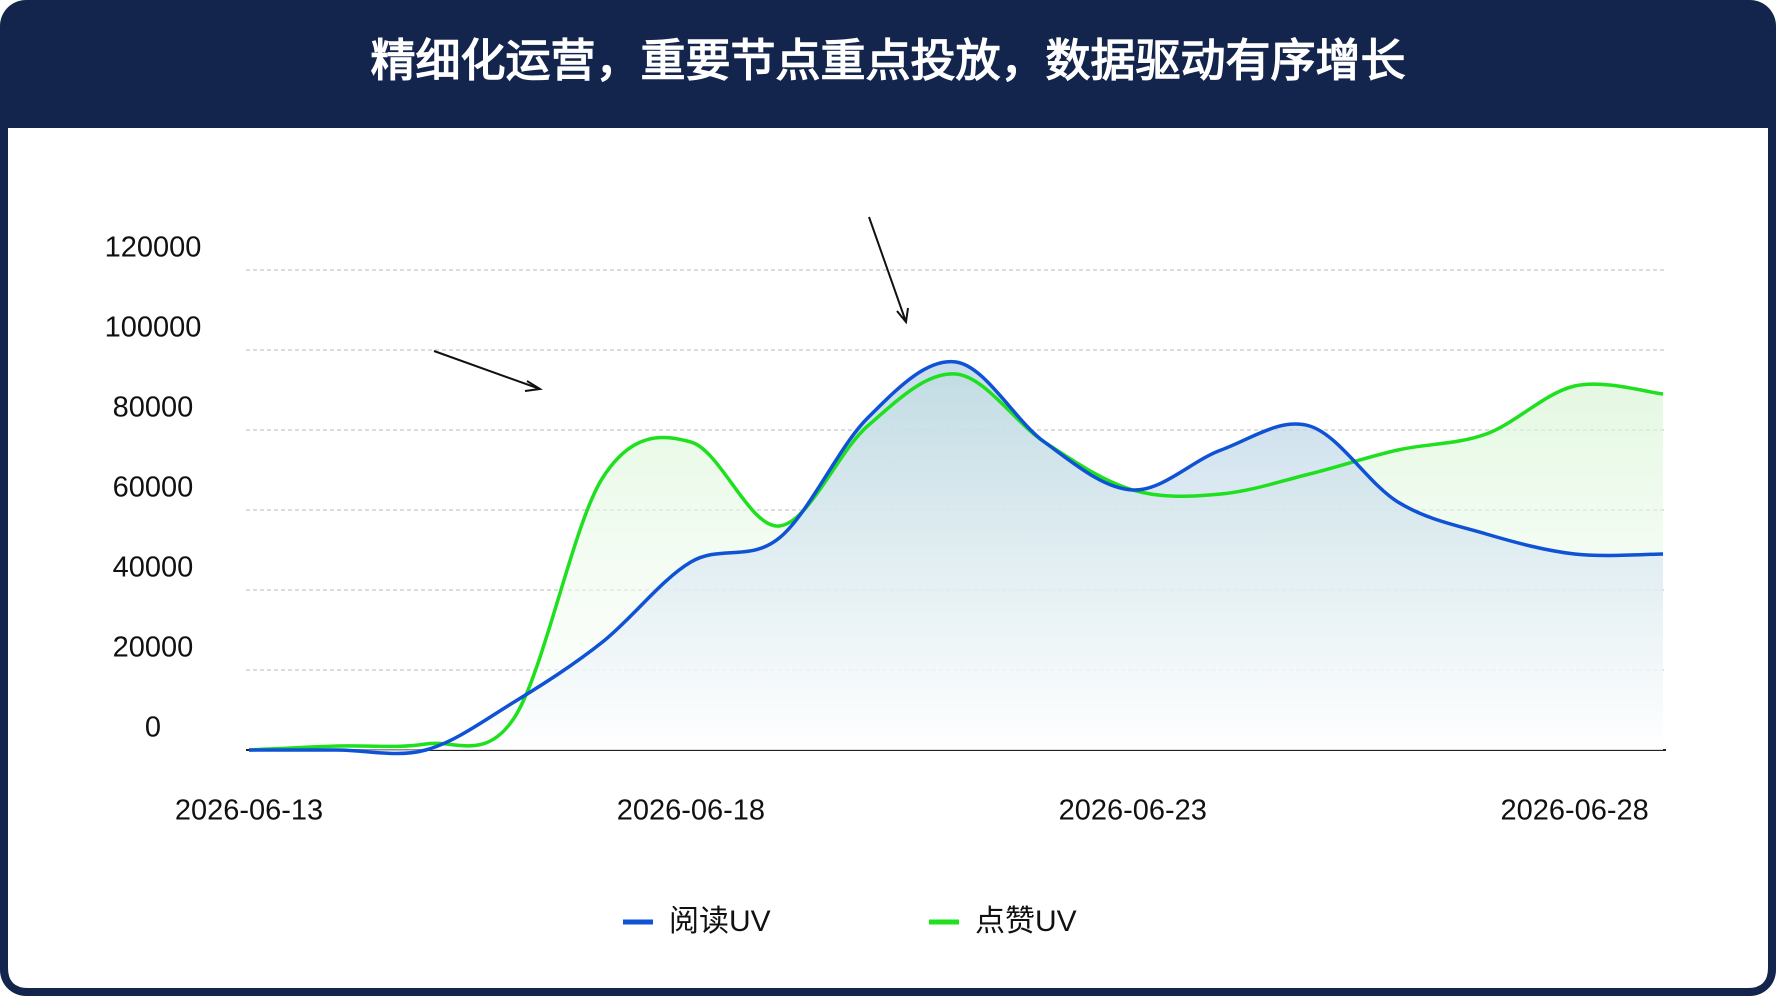 The width and height of the screenshot is (1776, 996). Describe the element at coordinates (153, 248) in the screenshot. I see `y-tick-label: 120000` at that location.